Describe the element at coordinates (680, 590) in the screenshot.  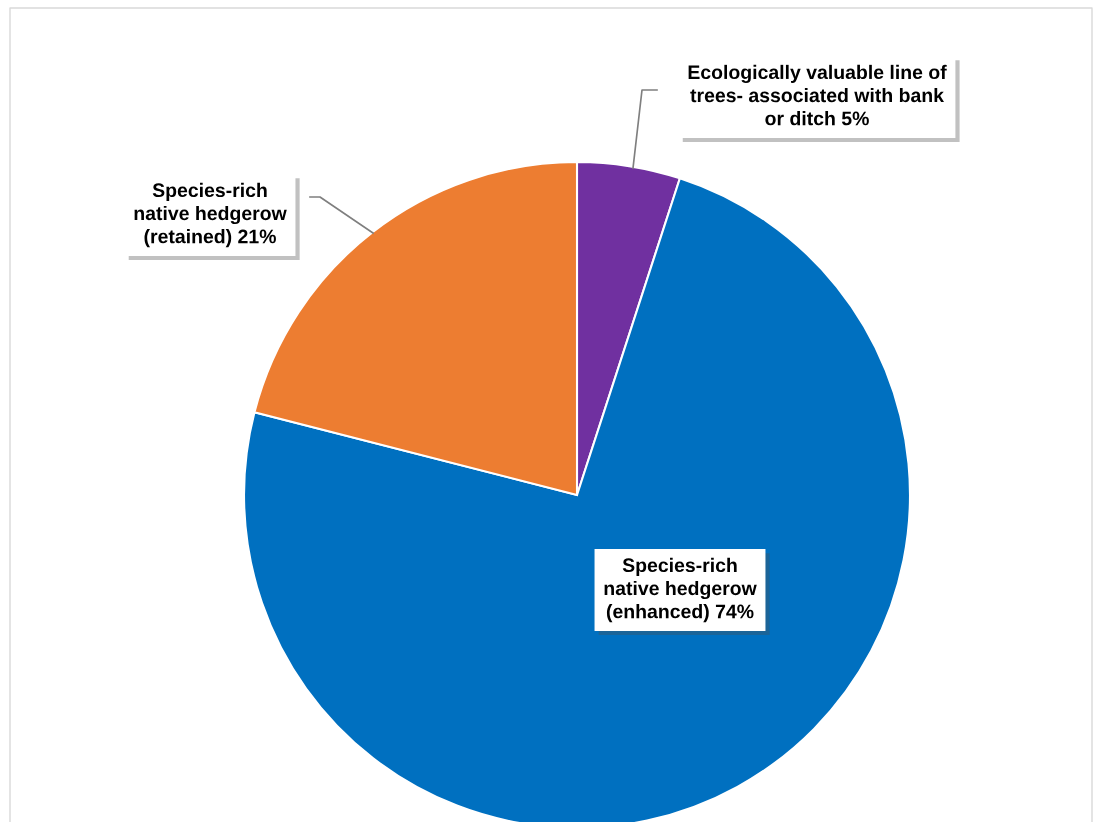
I see `slice-label: Species-rich native hedgerow (enhanced) 74%` at that location.